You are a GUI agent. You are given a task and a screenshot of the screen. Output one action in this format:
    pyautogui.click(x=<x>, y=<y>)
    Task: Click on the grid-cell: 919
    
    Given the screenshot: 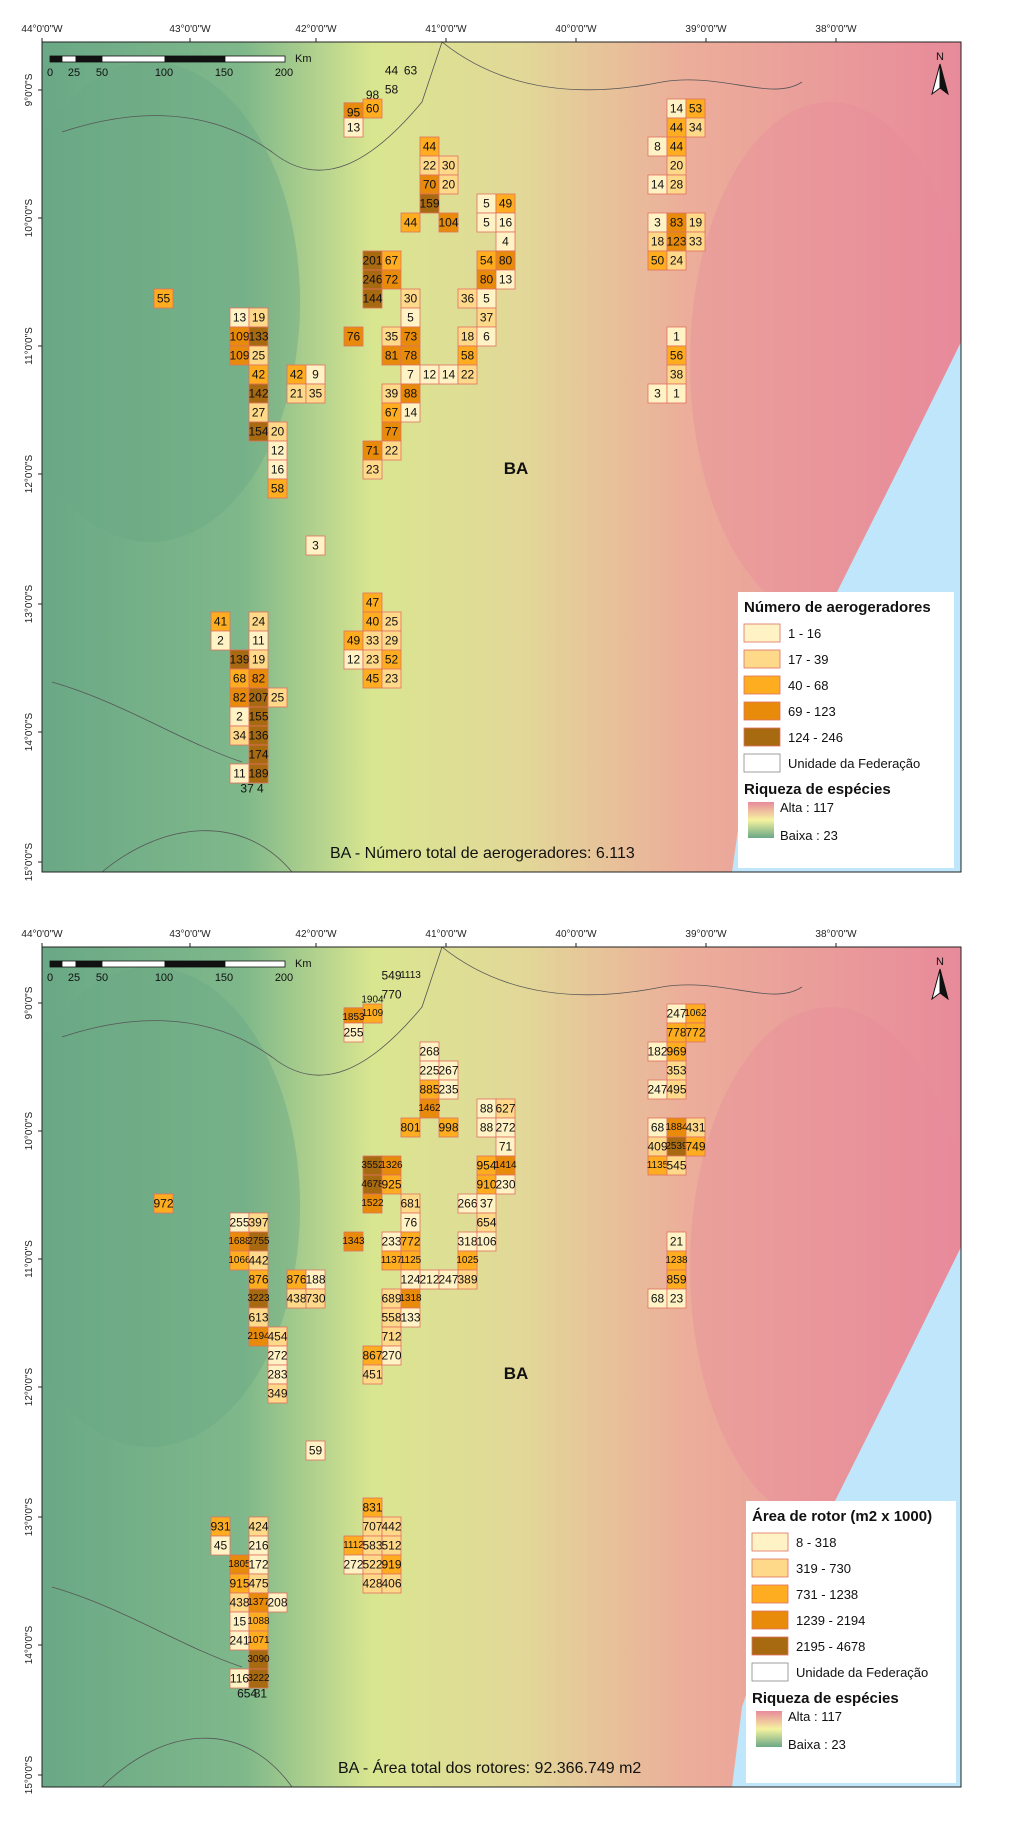 What is the action you would take?
    pyautogui.click(x=391, y=1564)
    